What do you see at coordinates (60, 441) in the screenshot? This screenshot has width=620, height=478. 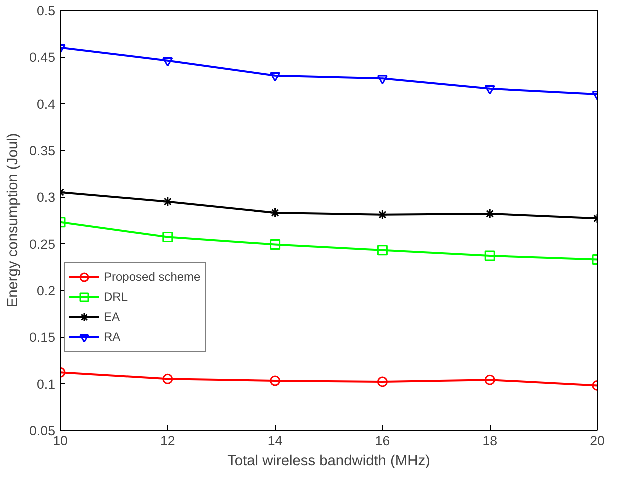 I see `x-tick-label: 10` at bounding box center [60, 441].